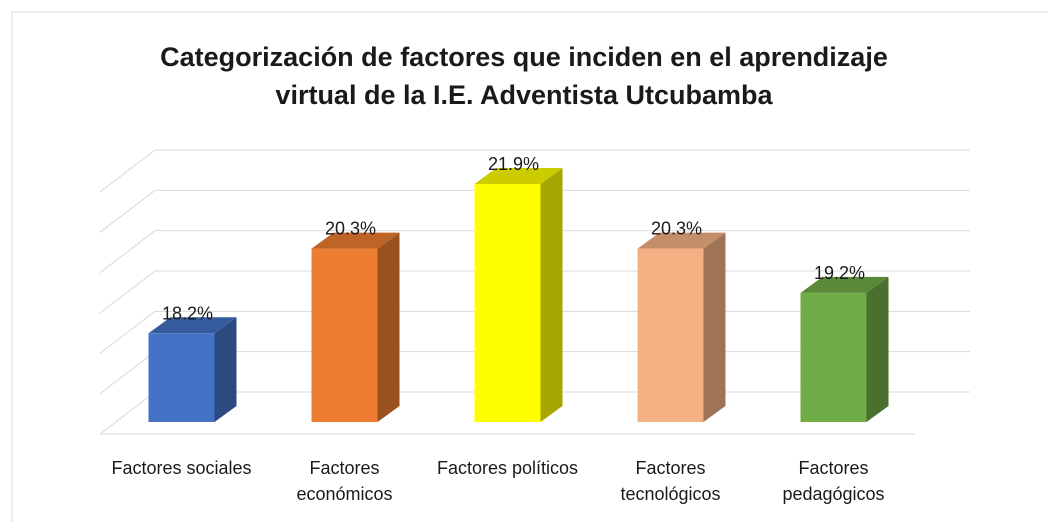  Describe the element at coordinates (839, 273) in the screenshot. I see `value-label: 19.2%` at that location.